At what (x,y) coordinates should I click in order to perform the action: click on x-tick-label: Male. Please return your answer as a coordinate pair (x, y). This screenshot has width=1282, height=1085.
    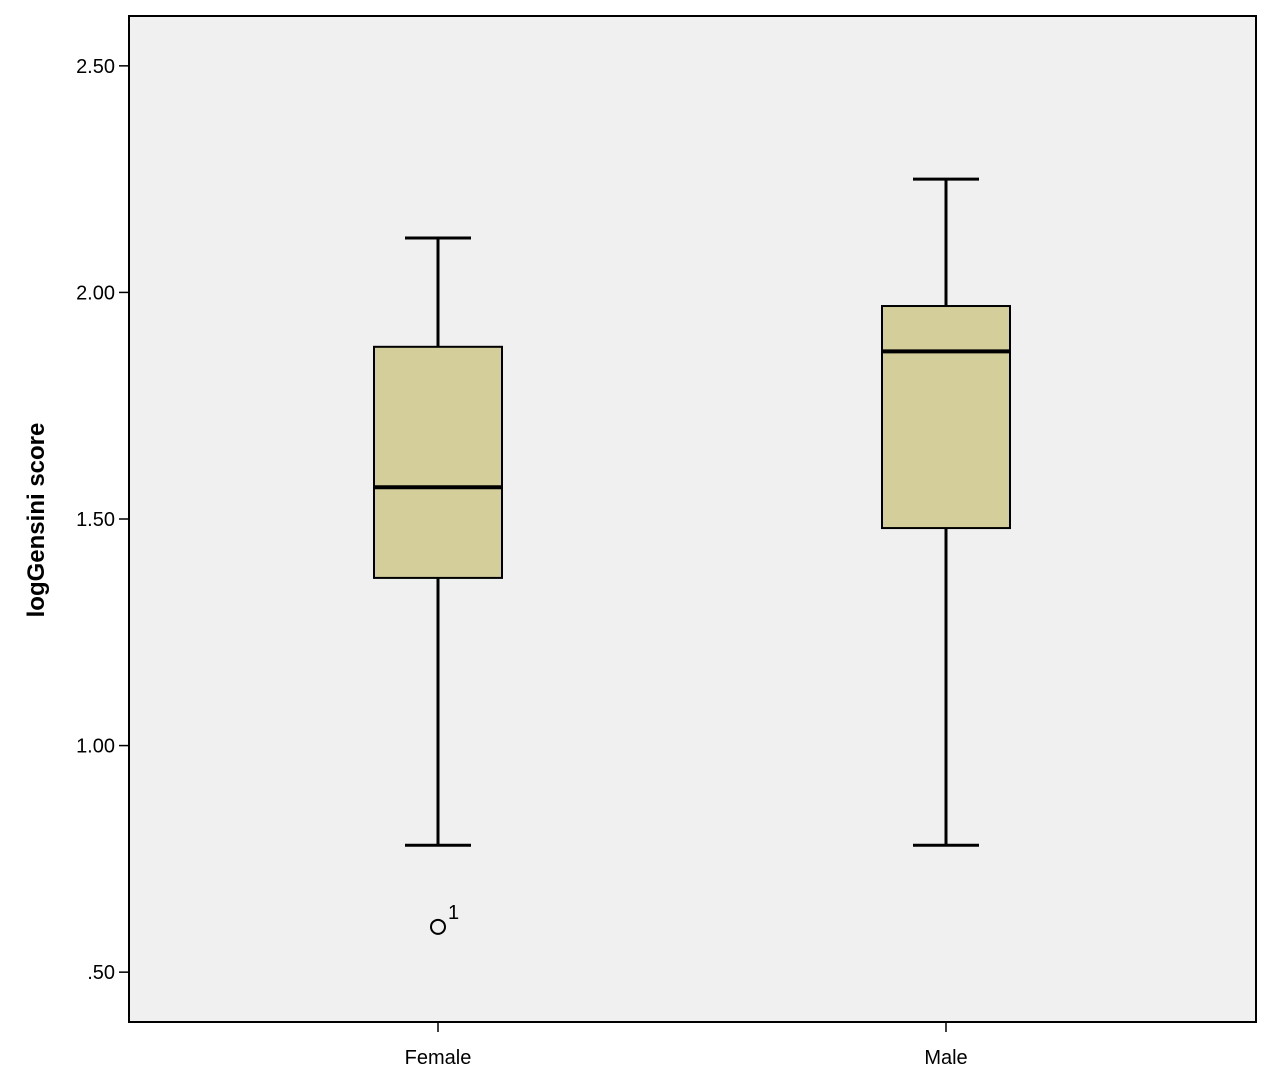
    Looking at the image, I should click on (945, 1058).